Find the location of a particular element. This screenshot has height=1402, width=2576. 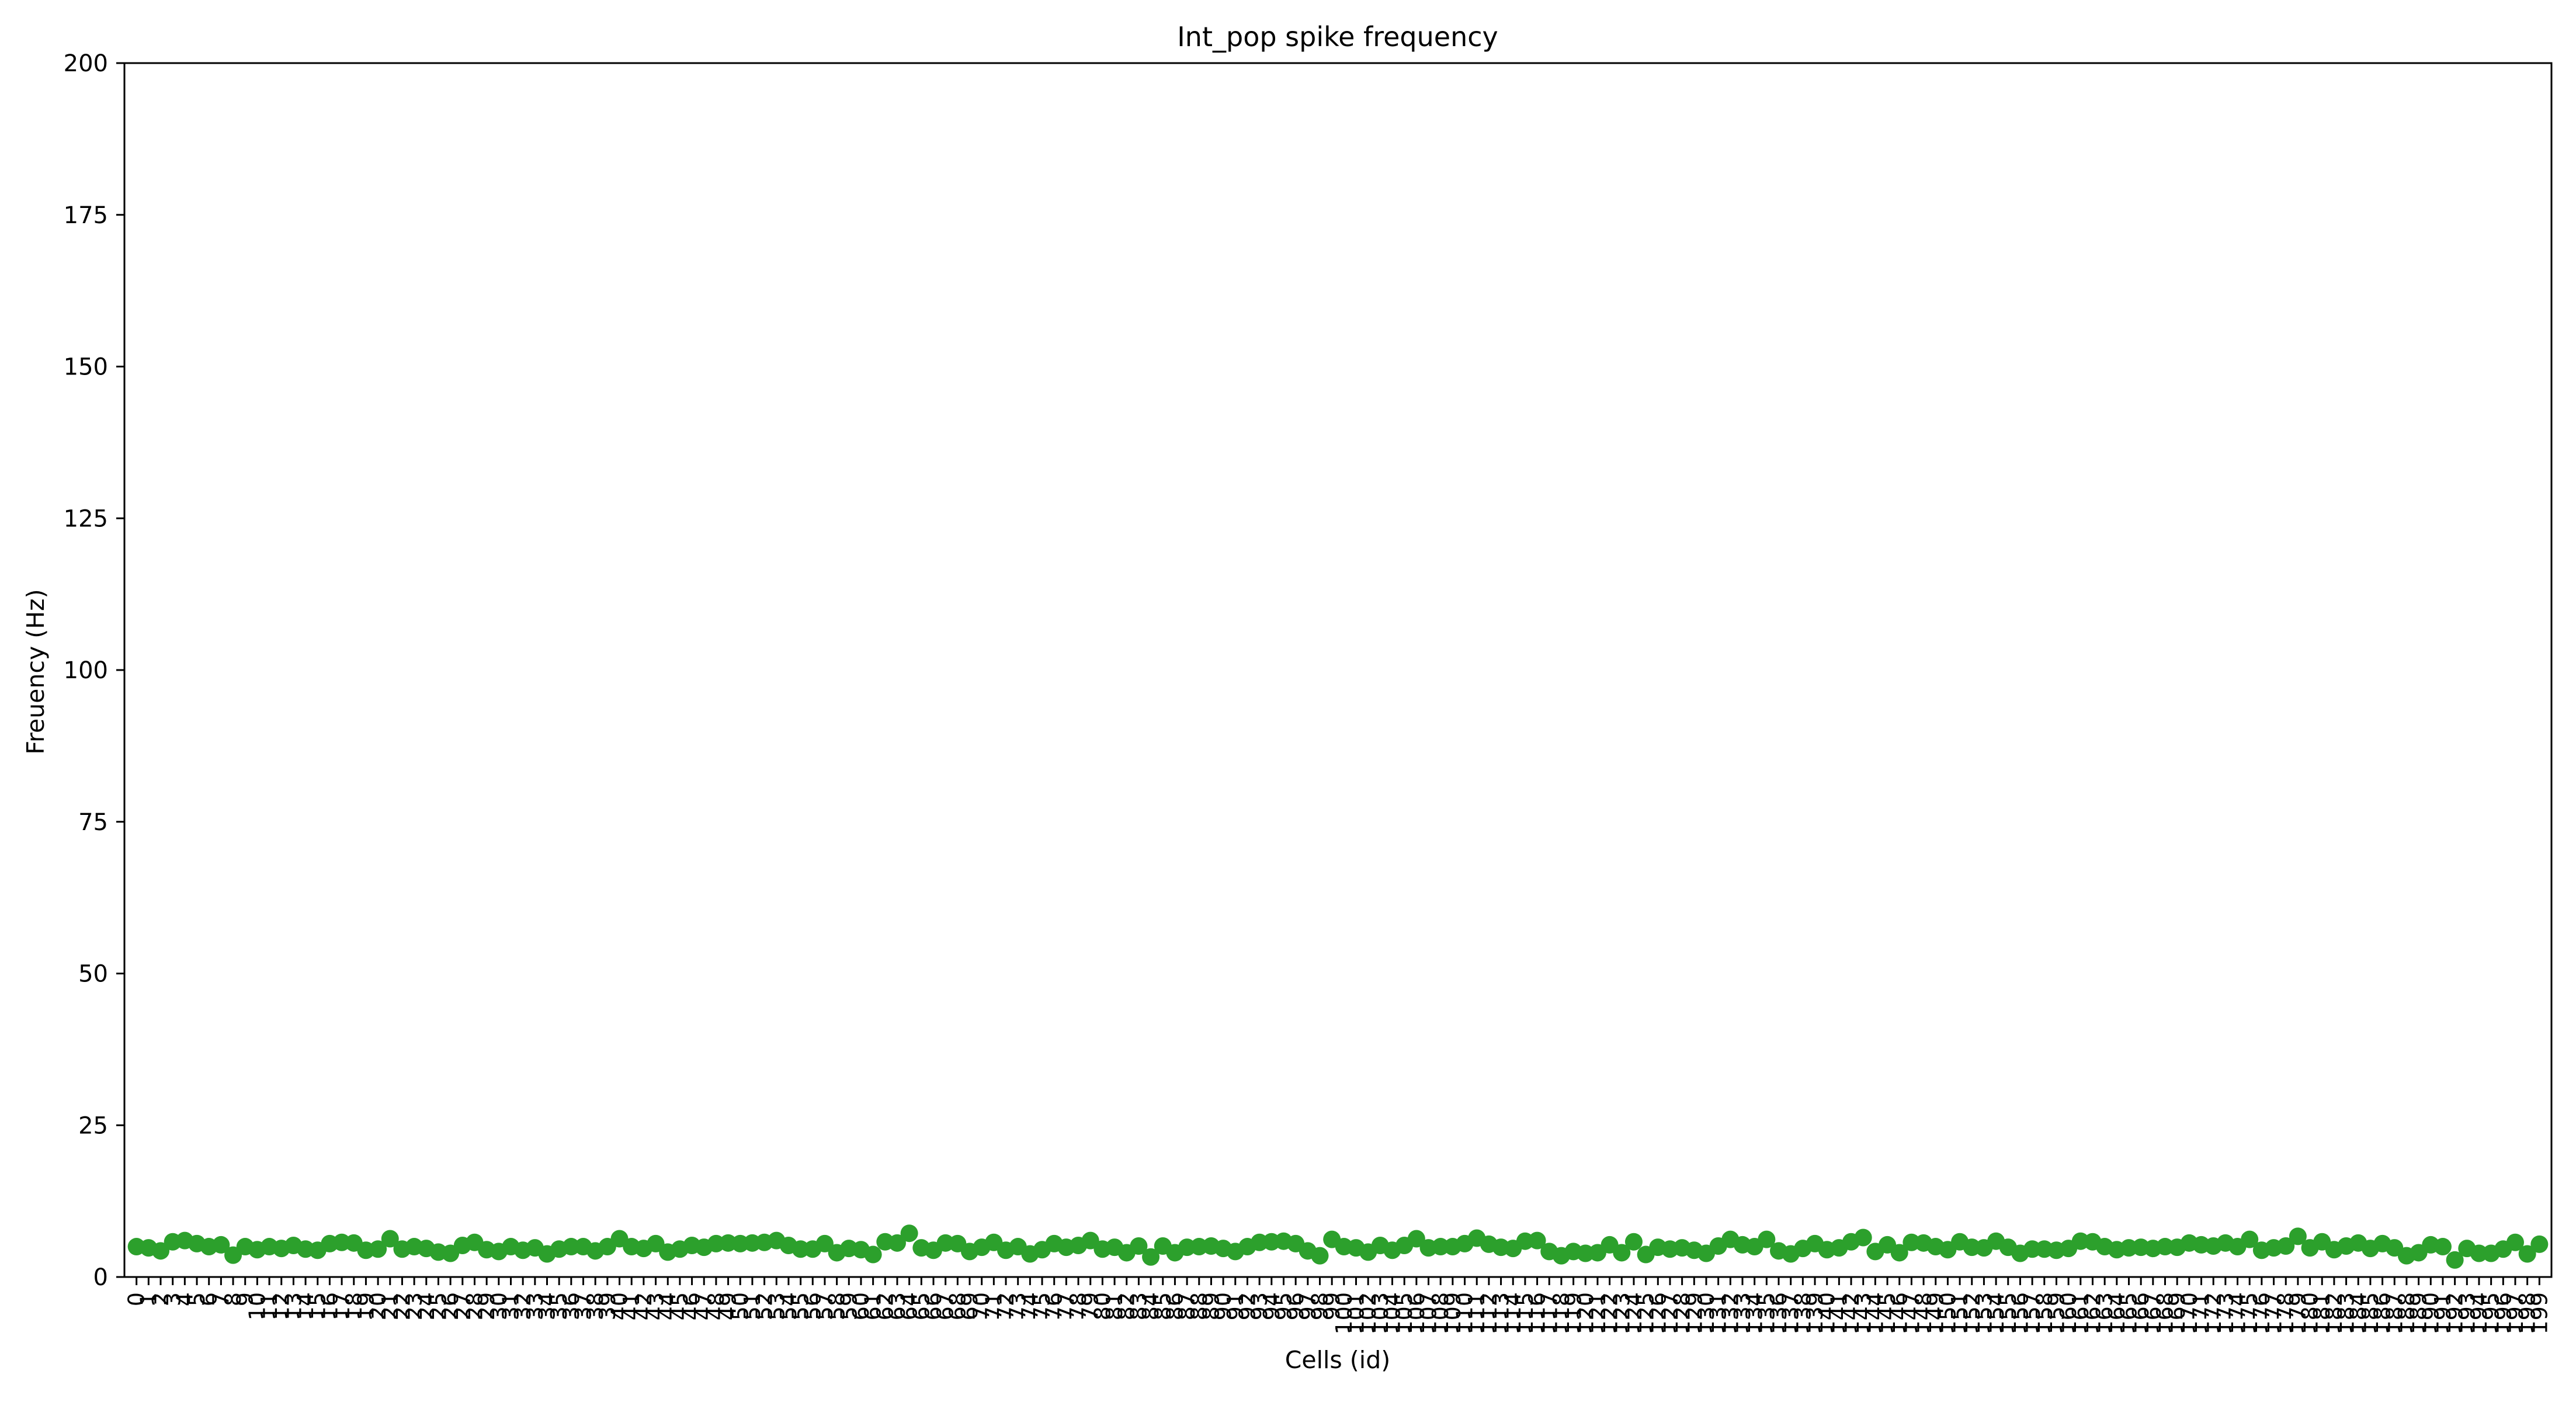

x-tick-label: 177 is located at coordinates (2274, 1313).